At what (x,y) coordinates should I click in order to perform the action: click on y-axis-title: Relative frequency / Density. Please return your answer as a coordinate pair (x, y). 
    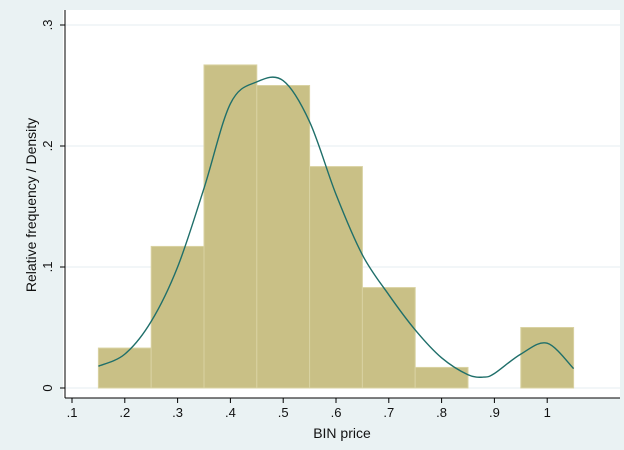
    Looking at the image, I should click on (31, 205).